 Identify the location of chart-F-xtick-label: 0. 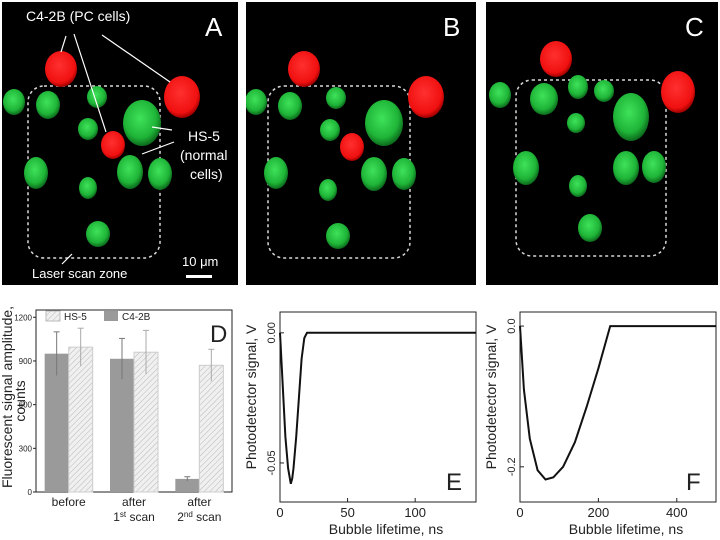
(519, 512).